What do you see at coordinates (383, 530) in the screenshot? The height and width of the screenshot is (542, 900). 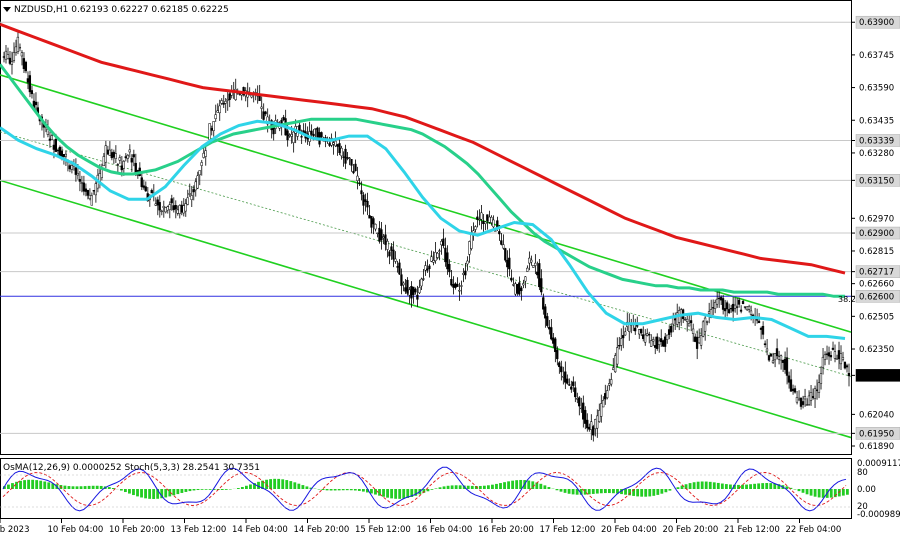 I see `time-tick-label: 15 Feb 12:00` at bounding box center [383, 530].